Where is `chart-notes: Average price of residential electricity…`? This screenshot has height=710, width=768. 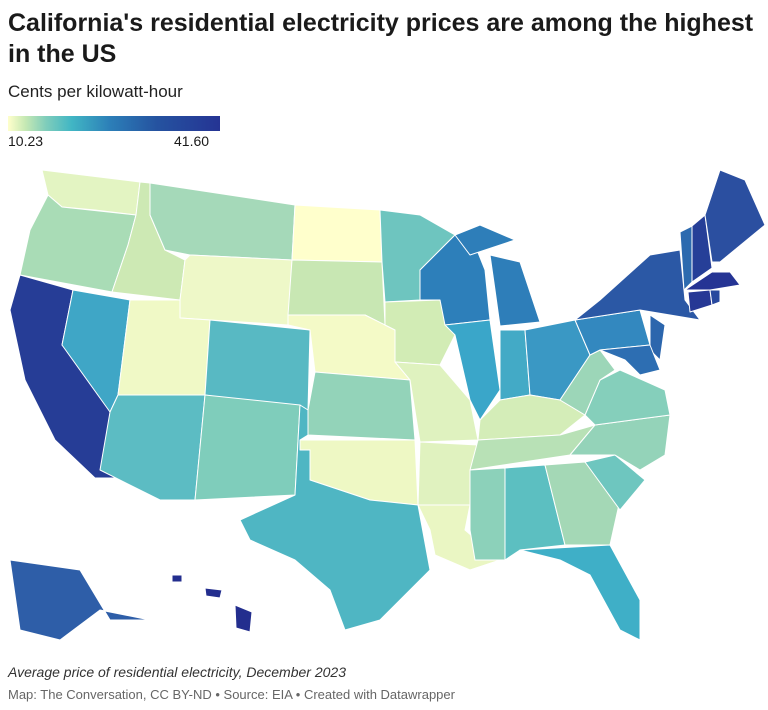
chart-notes: Average price of residential electricity… is located at coordinates (177, 672).